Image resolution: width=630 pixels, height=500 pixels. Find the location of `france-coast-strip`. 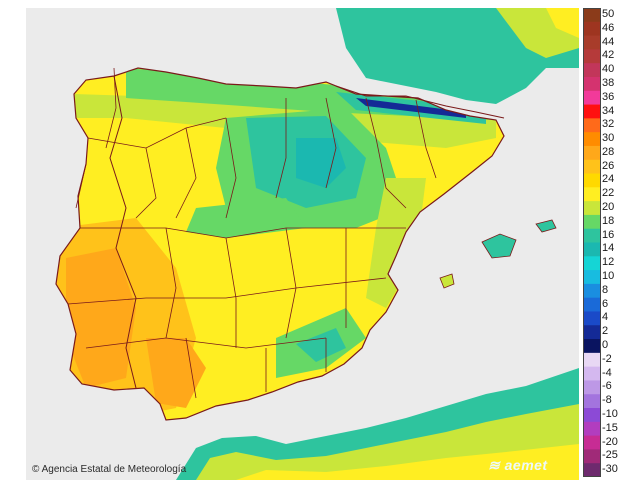

france-coast-strip is located at coordinates (562, 23).